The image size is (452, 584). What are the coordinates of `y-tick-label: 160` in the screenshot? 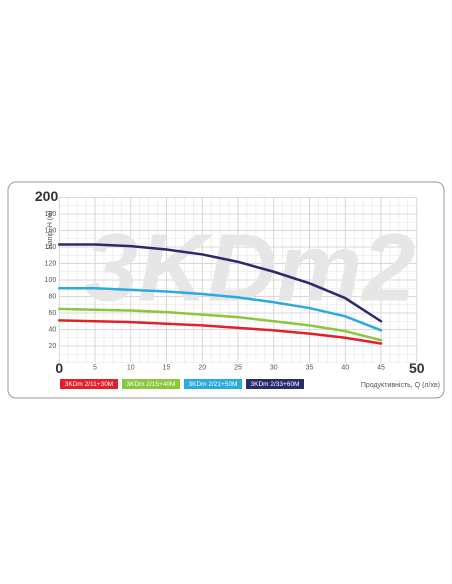 It's located at (51, 230).